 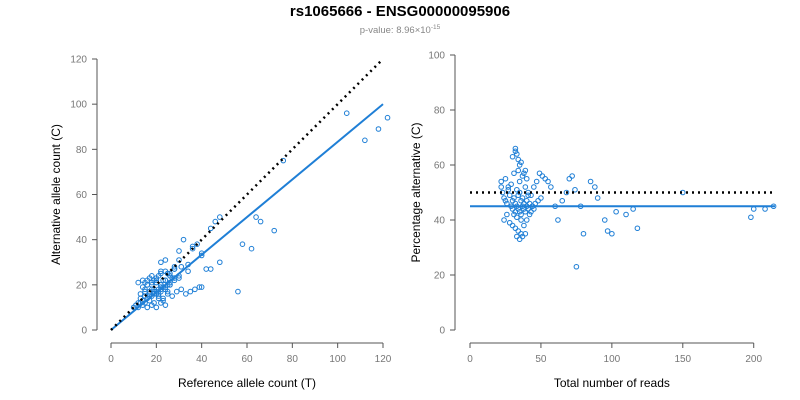 I want to click on y-tick-label: 100, so click(x=78, y=105).